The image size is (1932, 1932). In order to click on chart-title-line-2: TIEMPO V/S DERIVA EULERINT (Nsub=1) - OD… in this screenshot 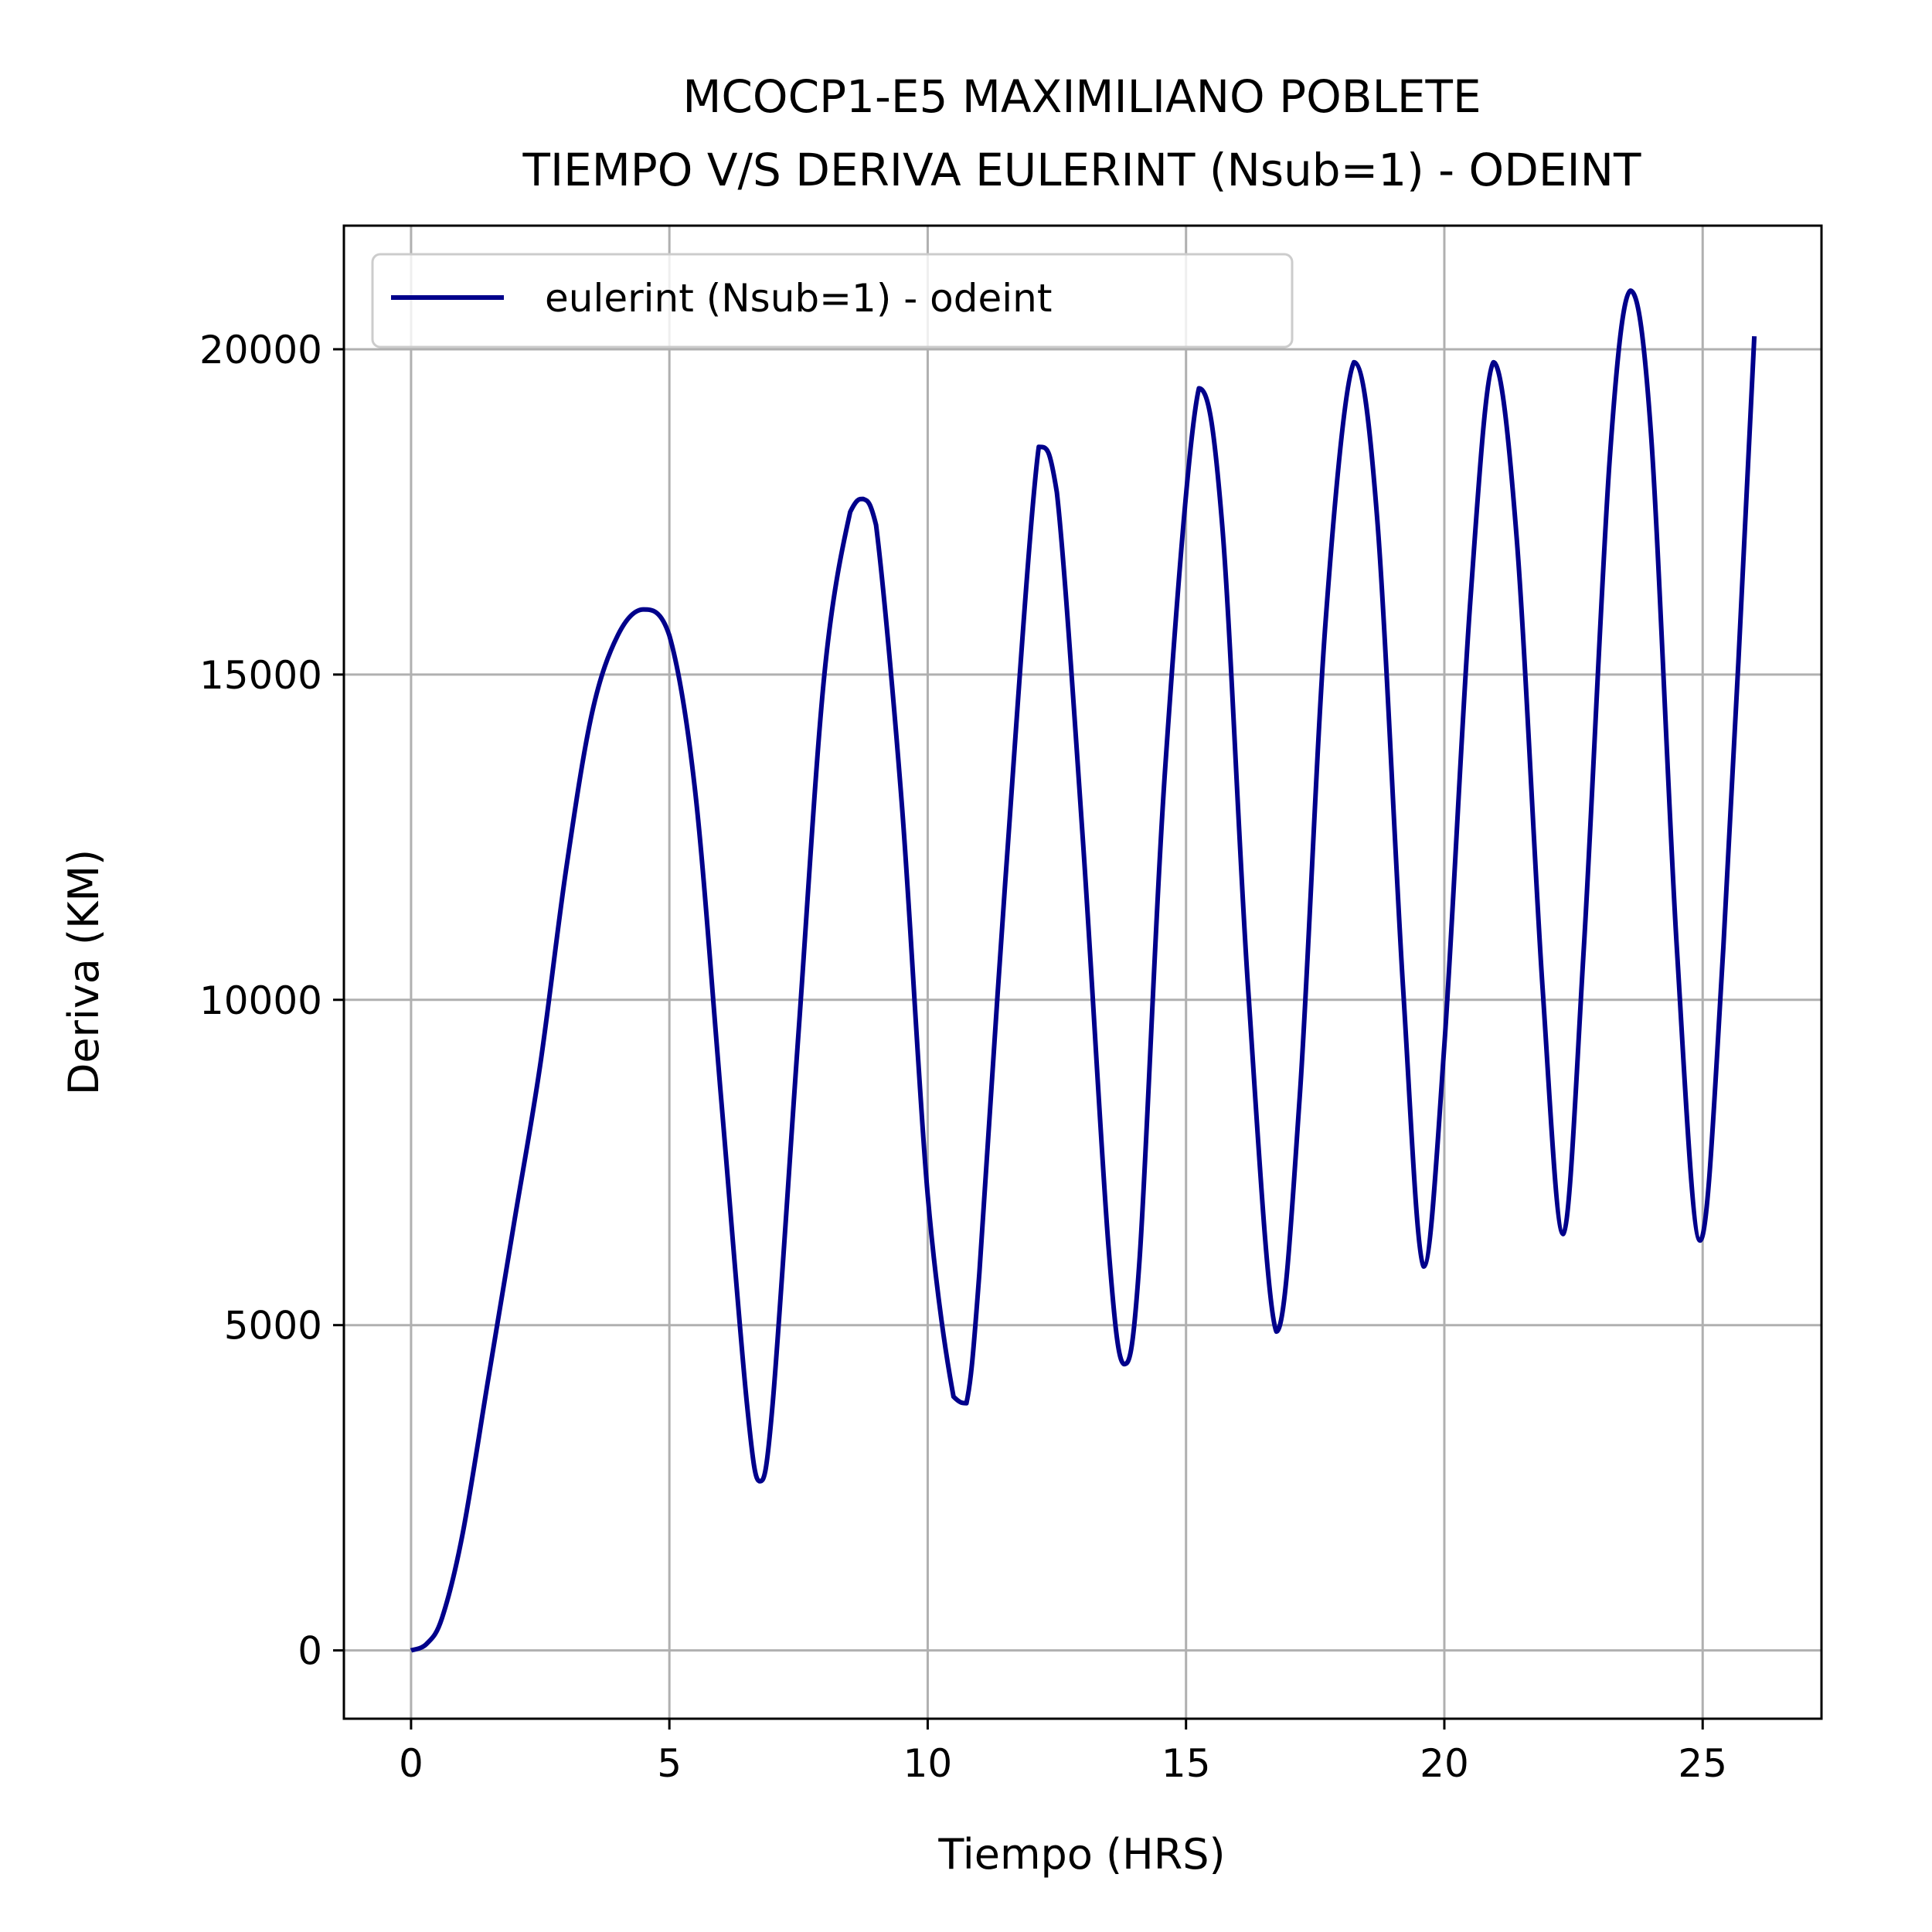, I will do `click(1081, 170)`.